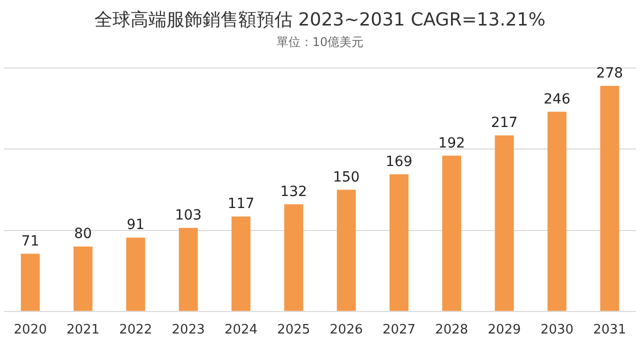  What do you see at coordinates (557, 99) in the screenshot?
I see `data-label: 246` at bounding box center [557, 99].